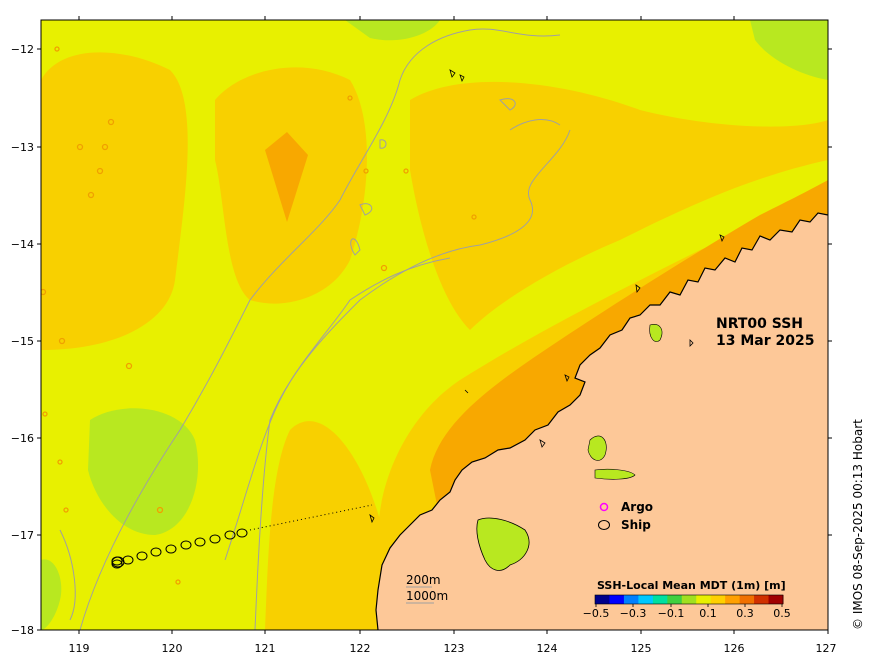 This screenshot has width=872, height=666. I want to click on colorbar-tick-label: 0.5, so click(782, 613).